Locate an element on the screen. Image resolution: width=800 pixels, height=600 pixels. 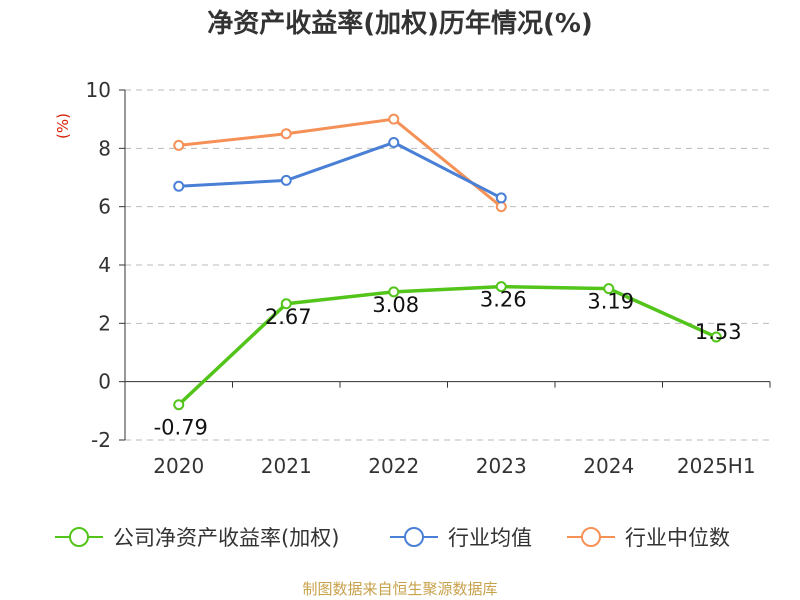
y-axis-unit: (%) is located at coordinates (63, 126).